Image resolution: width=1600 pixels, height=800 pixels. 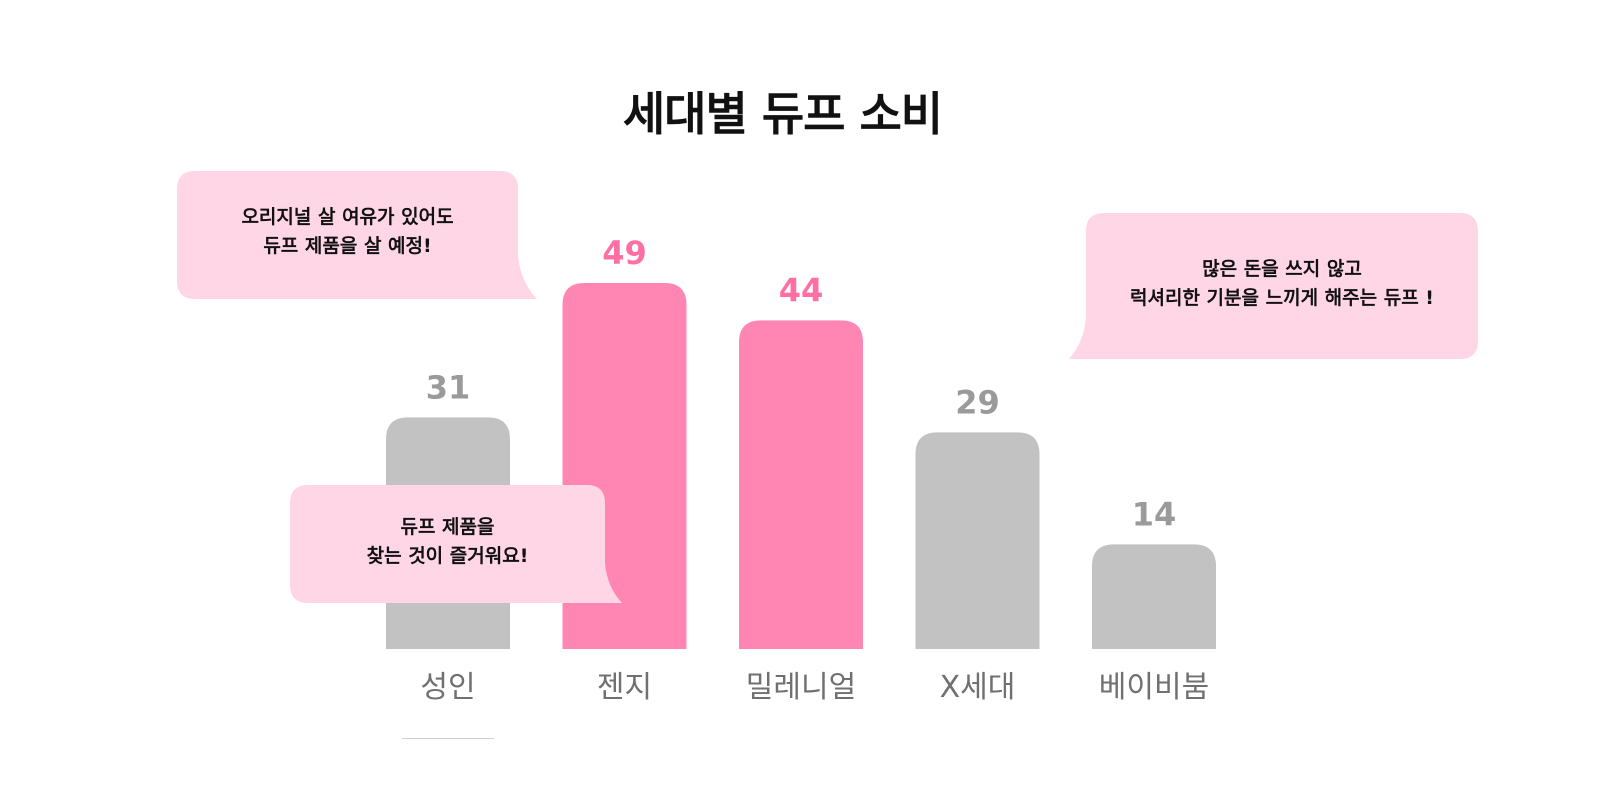 What do you see at coordinates (347, 246) in the screenshot?
I see `annotation-line: 듀프 제품을 살 예정!` at bounding box center [347, 246].